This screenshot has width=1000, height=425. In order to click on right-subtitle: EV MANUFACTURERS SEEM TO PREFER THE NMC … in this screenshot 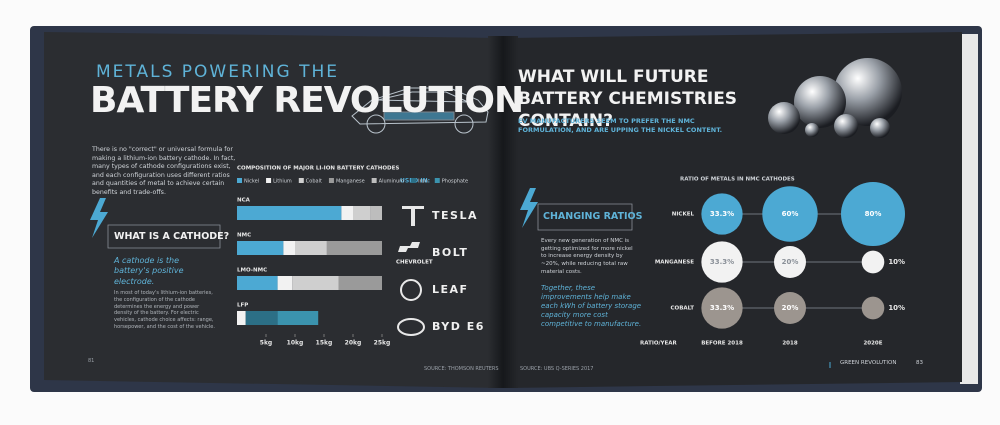, I will do `click(620, 126)`.